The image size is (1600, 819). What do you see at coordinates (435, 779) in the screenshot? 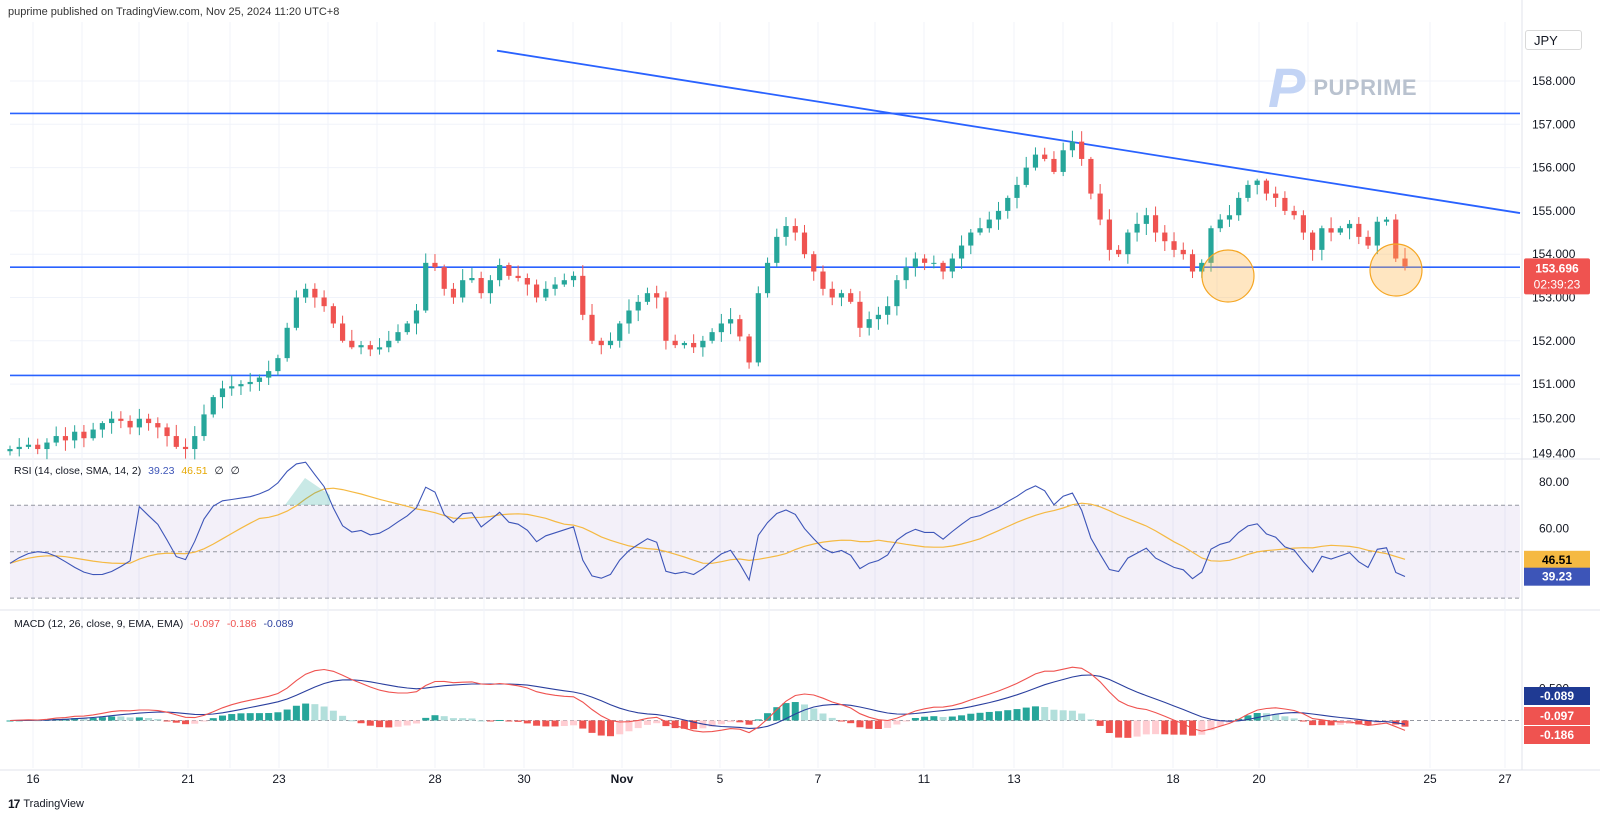
I see `time-tick-label: 28` at bounding box center [435, 779].